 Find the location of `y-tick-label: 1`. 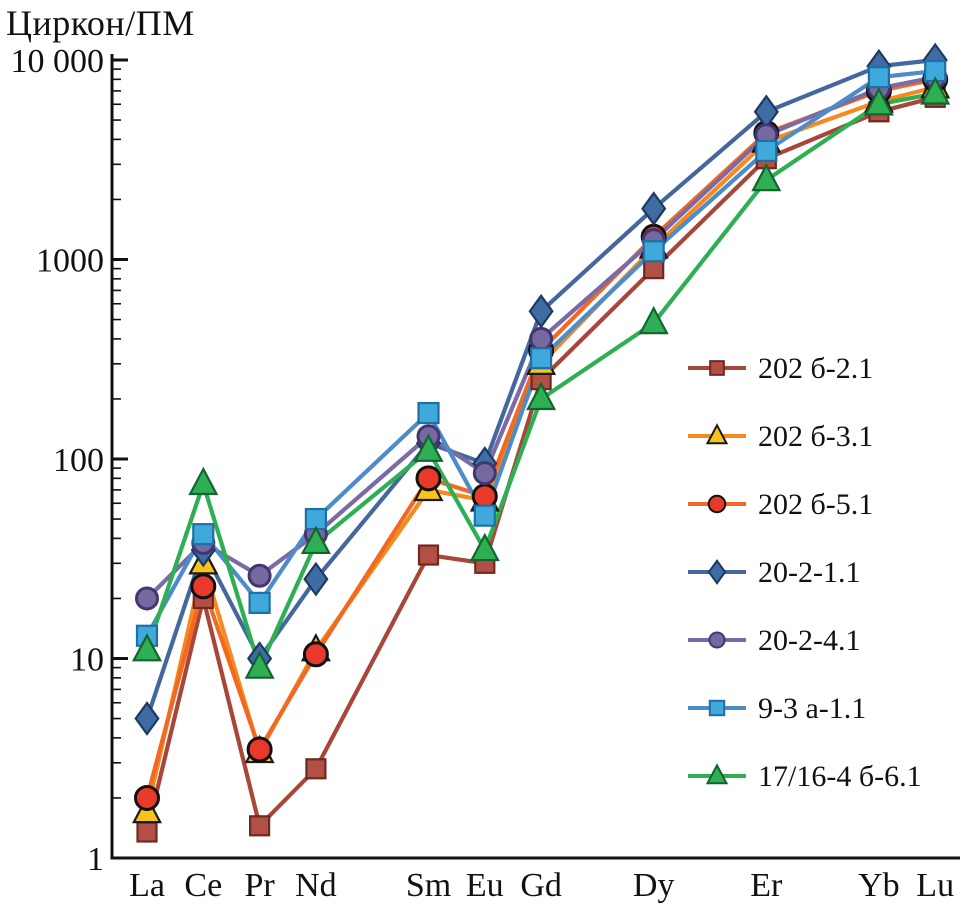

y-tick-label: 1 is located at coordinates (95, 859).